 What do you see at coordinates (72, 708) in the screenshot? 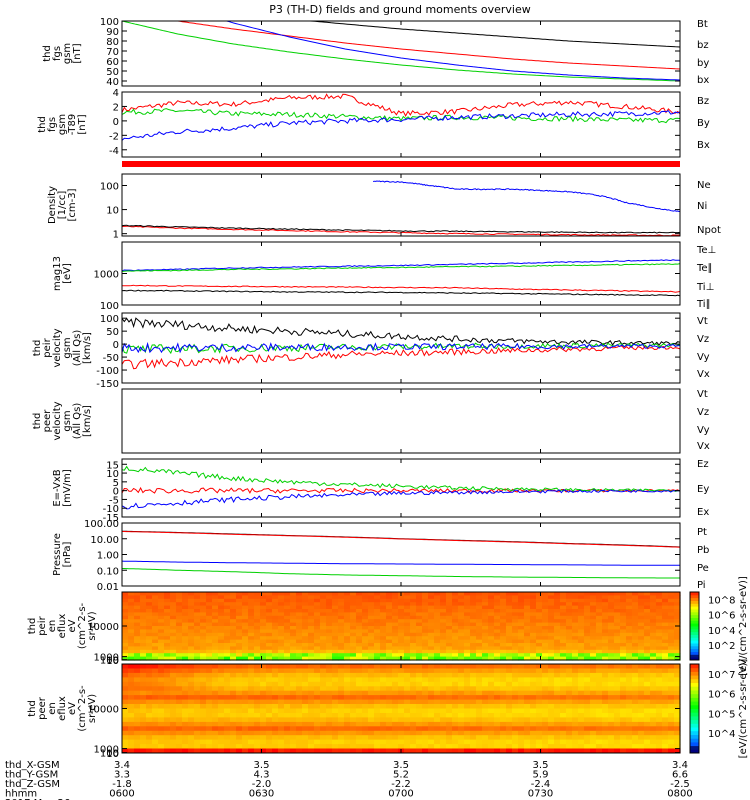
I see `y-axis-label: eV` at bounding box center [72, 708].